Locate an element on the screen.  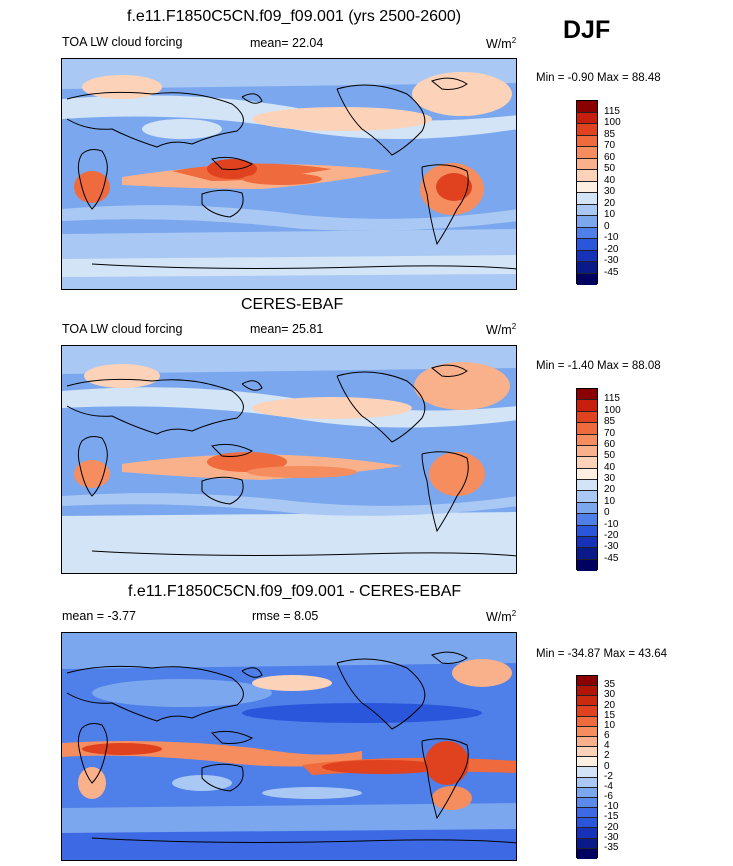
colorbar-tick-label: 4 is located at coordinates (607, 746).